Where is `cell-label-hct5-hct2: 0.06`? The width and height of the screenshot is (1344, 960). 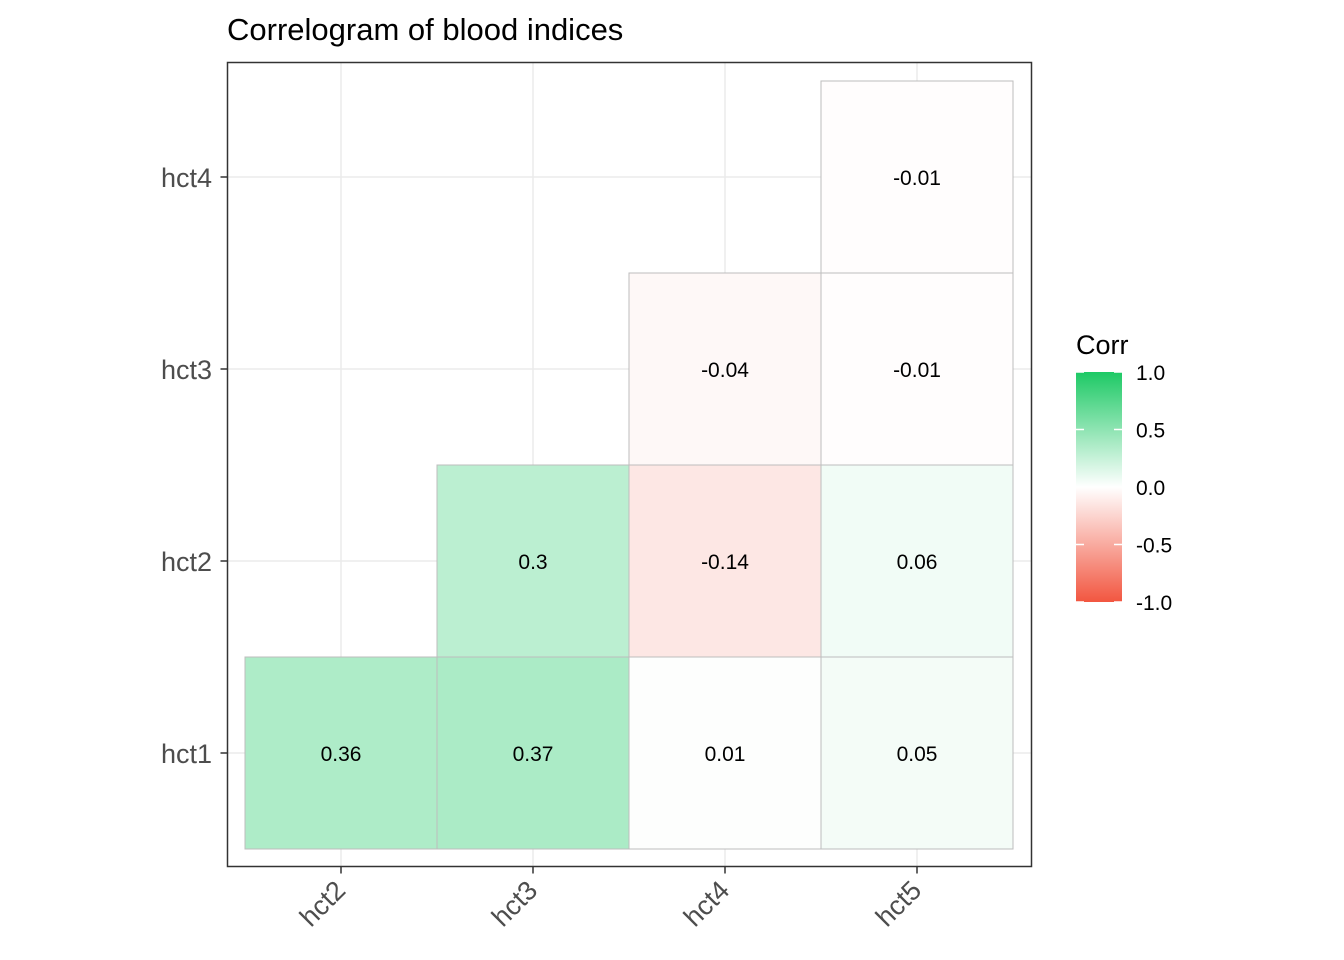 cell-label-hct5-hct2: 0.06 is located at coordinates (917, 562).